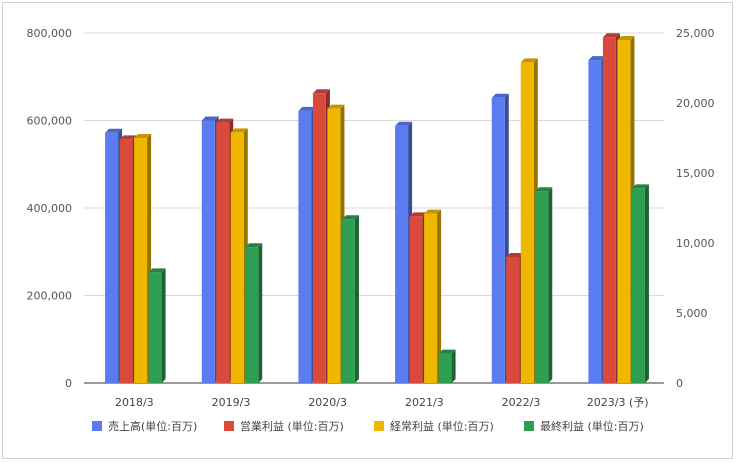 The width and height of the screenshot is (737, 463). I want to click on right-tick-label: 10,000, so click(695, 243).